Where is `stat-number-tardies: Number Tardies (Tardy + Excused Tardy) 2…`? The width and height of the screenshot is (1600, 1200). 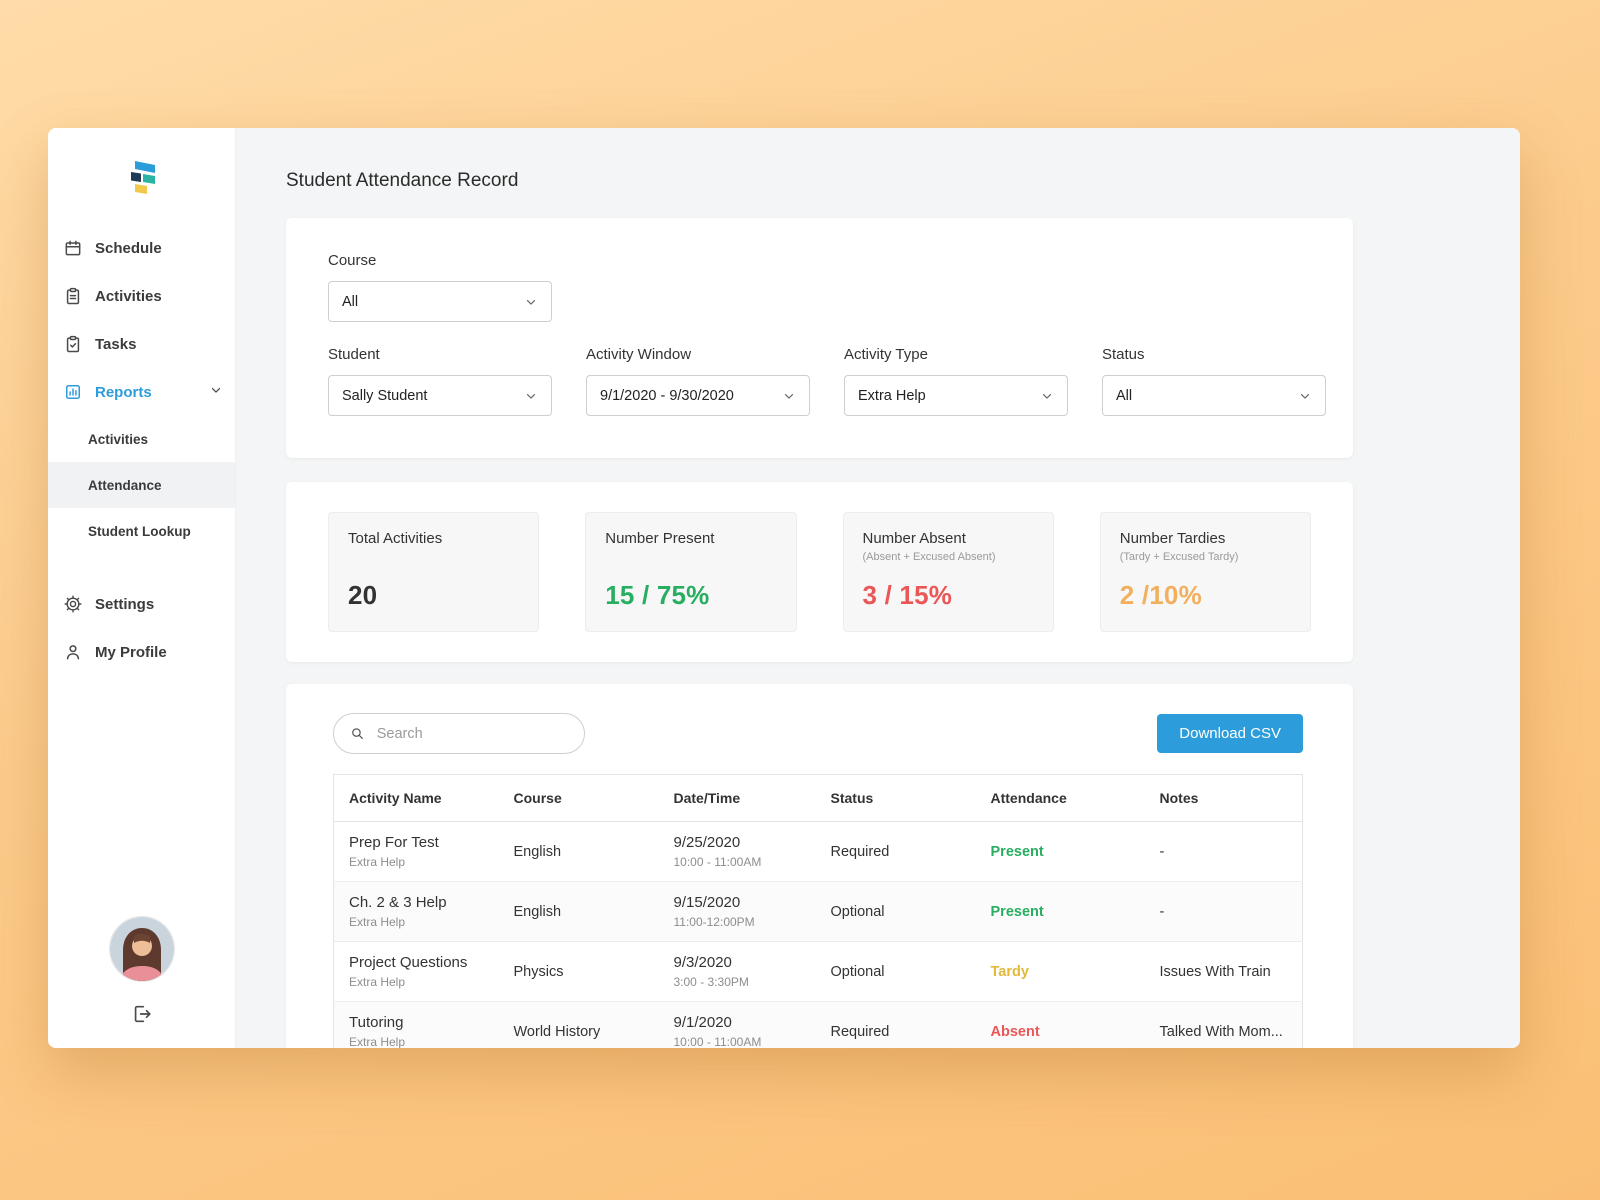
stat-number-tardies: Number Tardies (Tardy + Excused Tardy) 2… is located at coordinates (1205, 572).